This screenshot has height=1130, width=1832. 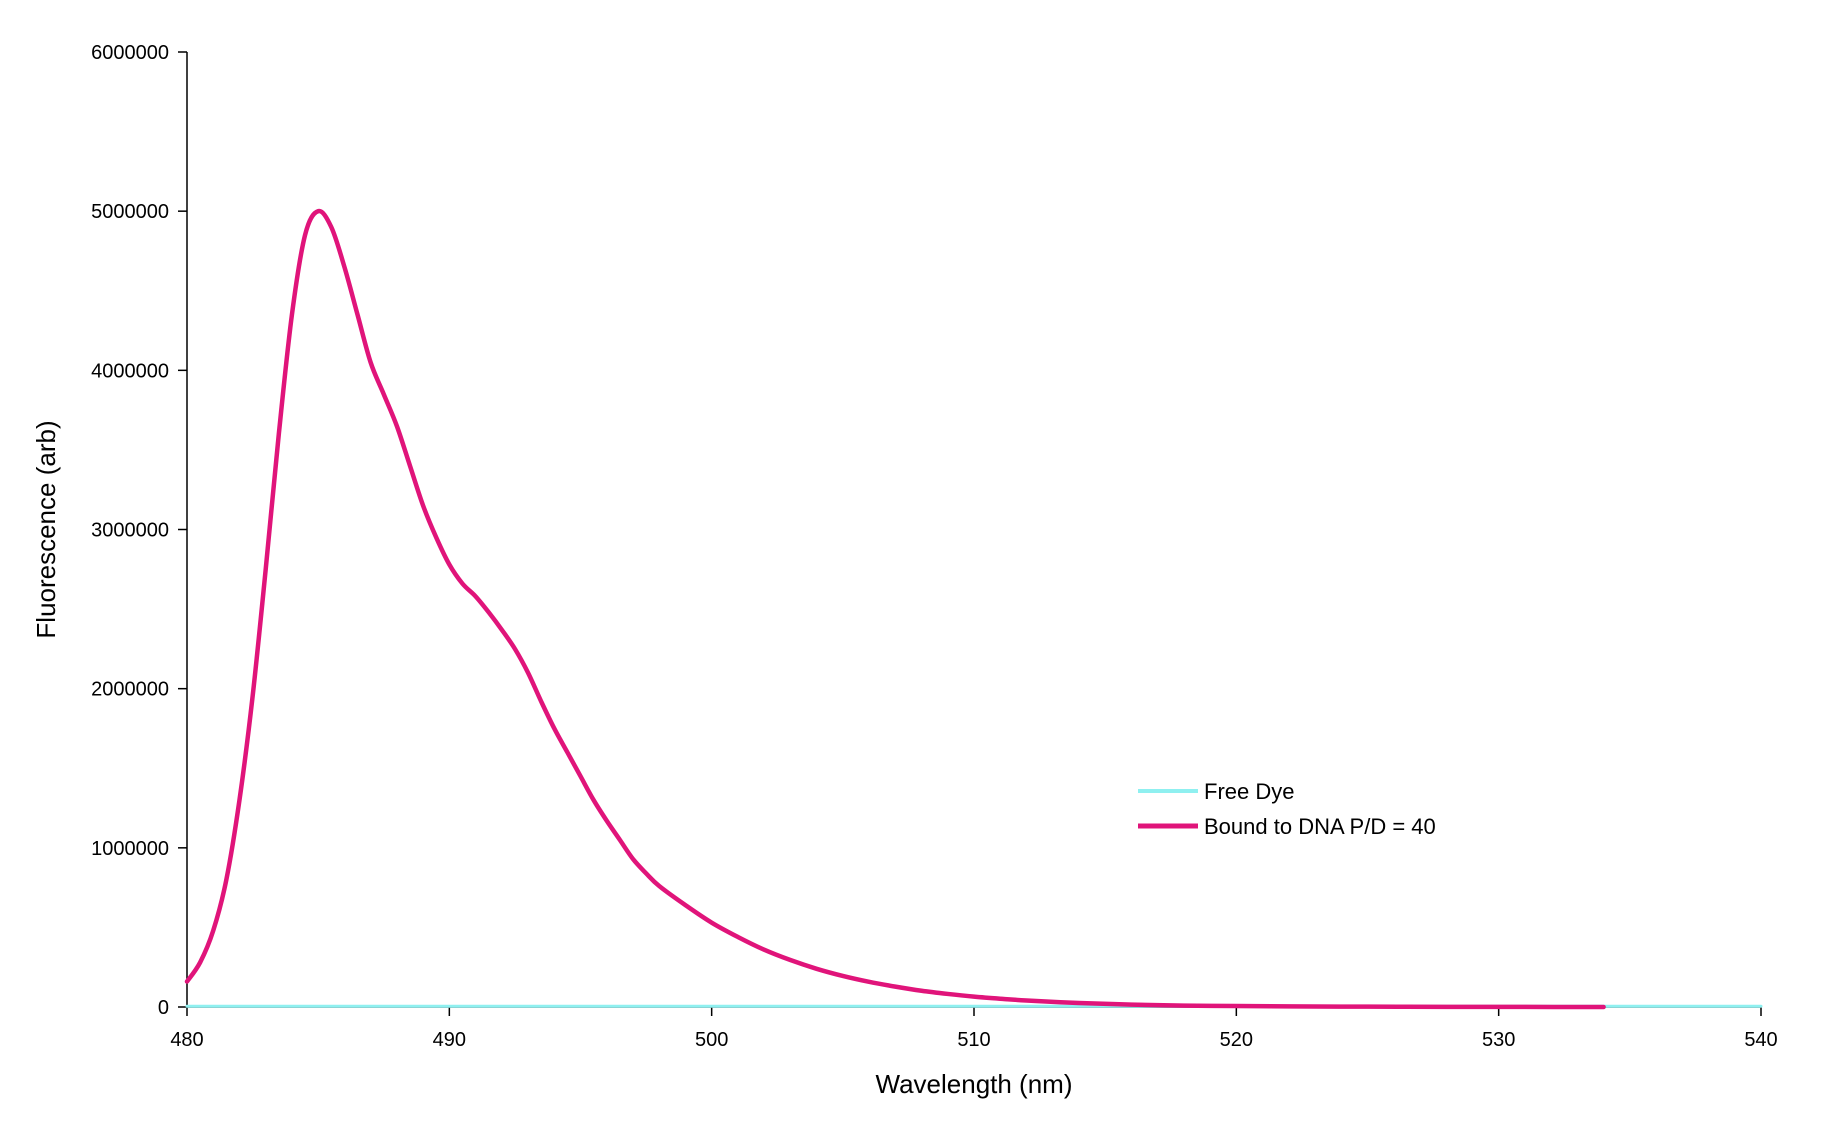 I want to click on x-tick-label: 480, so click(x=186, y=1040).